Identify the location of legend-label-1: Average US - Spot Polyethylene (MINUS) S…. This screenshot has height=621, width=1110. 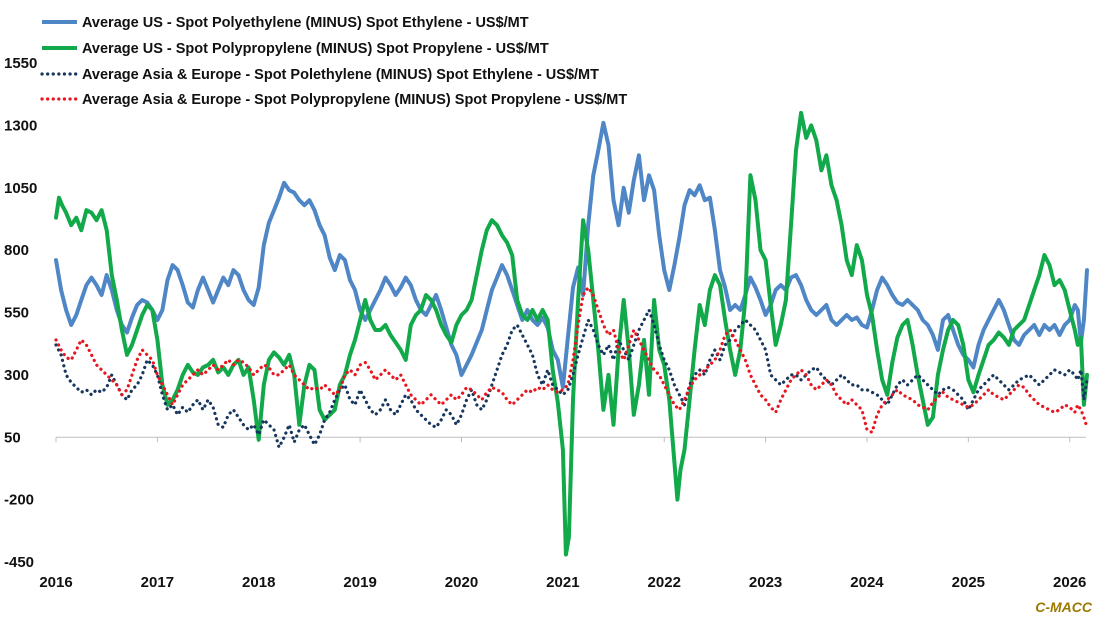
(305, 23).